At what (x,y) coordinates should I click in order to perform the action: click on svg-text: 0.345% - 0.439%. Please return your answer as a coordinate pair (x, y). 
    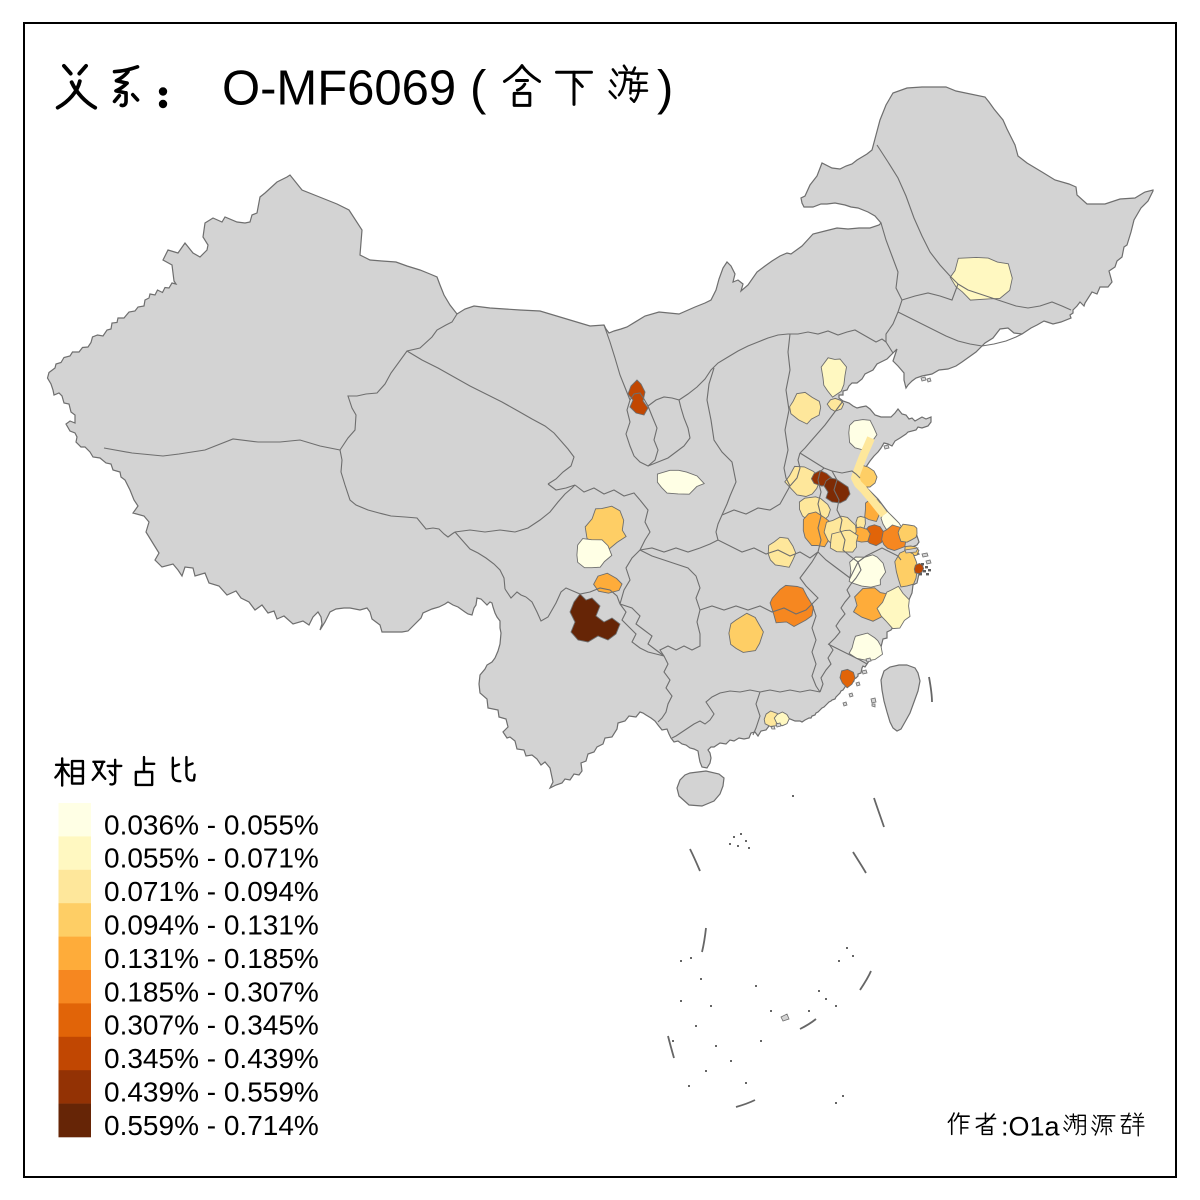
    Looking at the image, I should click on (211, 1058).